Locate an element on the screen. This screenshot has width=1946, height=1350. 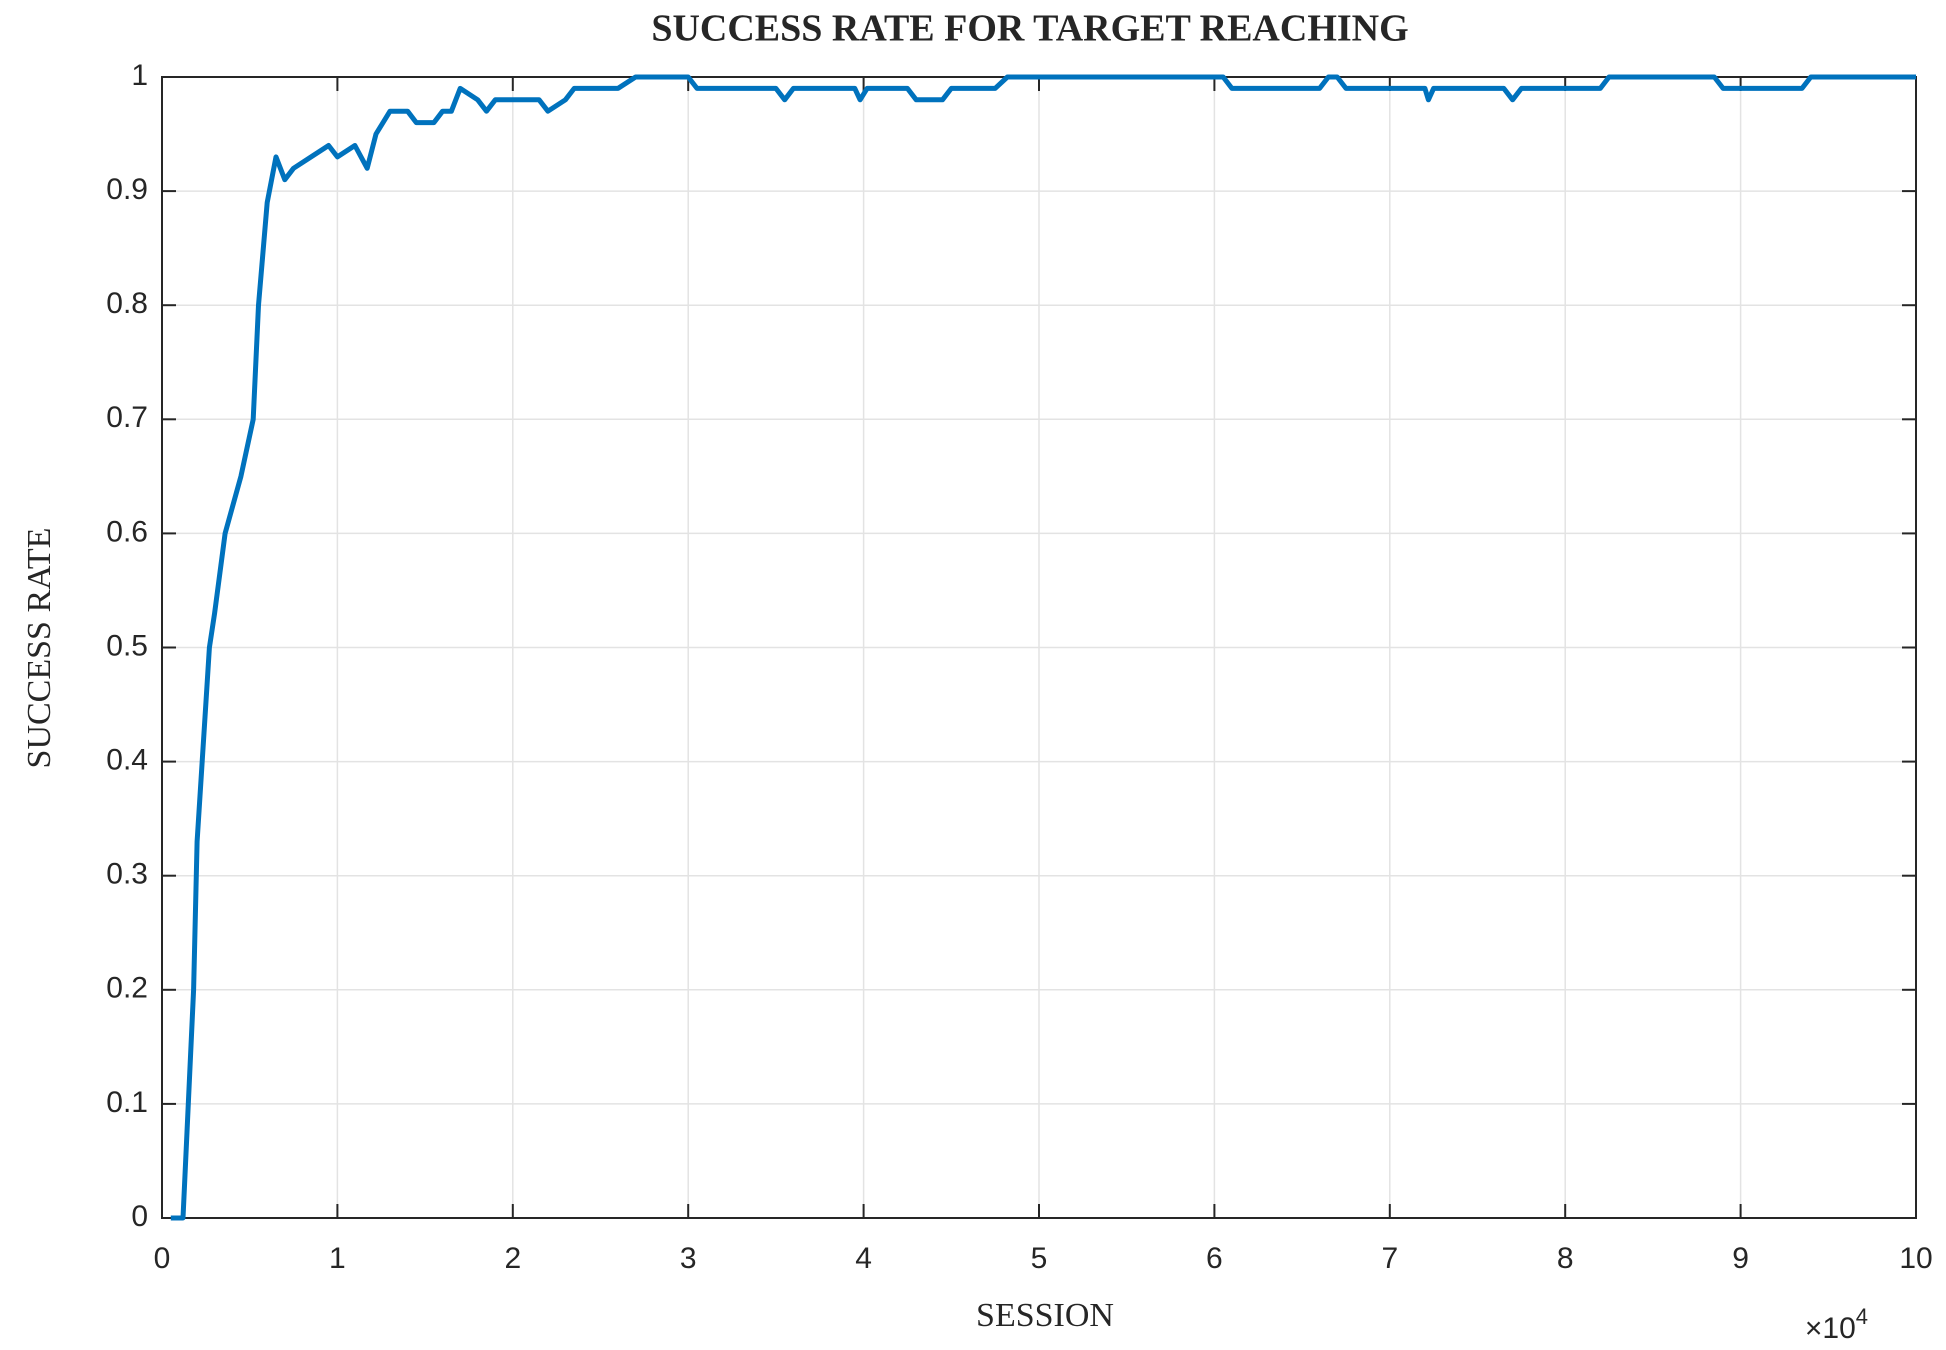
y-axis-label: SUCCESS RATE is located at coordinates (39, 648).